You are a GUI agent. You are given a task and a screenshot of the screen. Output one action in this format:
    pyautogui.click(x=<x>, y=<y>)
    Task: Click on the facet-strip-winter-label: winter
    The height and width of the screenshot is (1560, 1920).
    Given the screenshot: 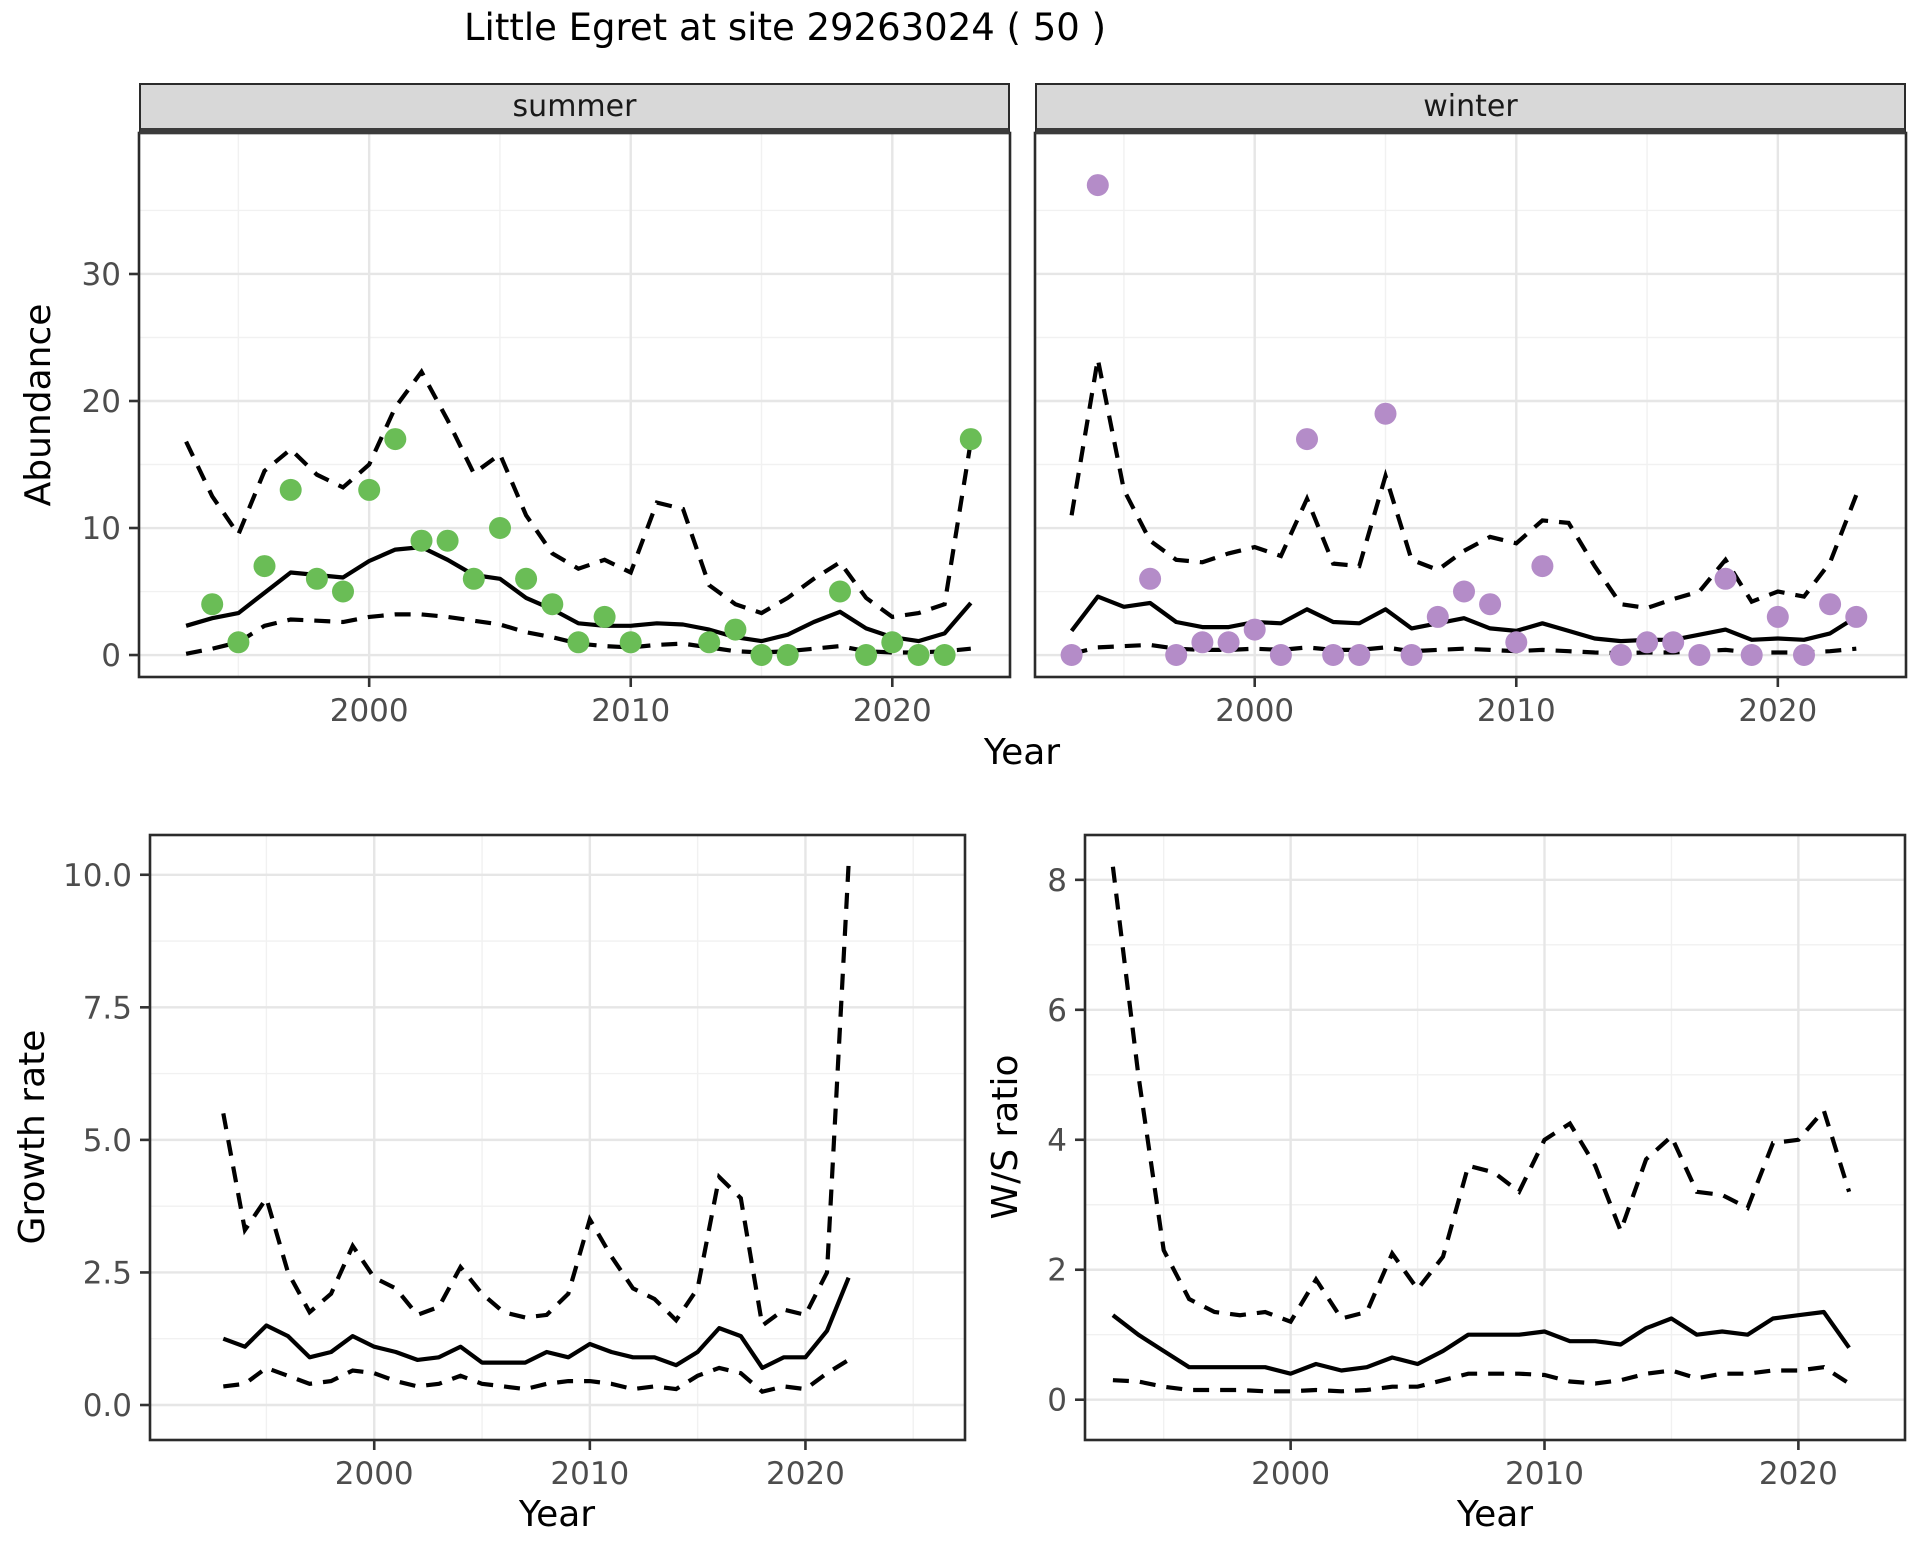 What is the action you would take?
    pyautogui.click(x=1470, y=106)
    